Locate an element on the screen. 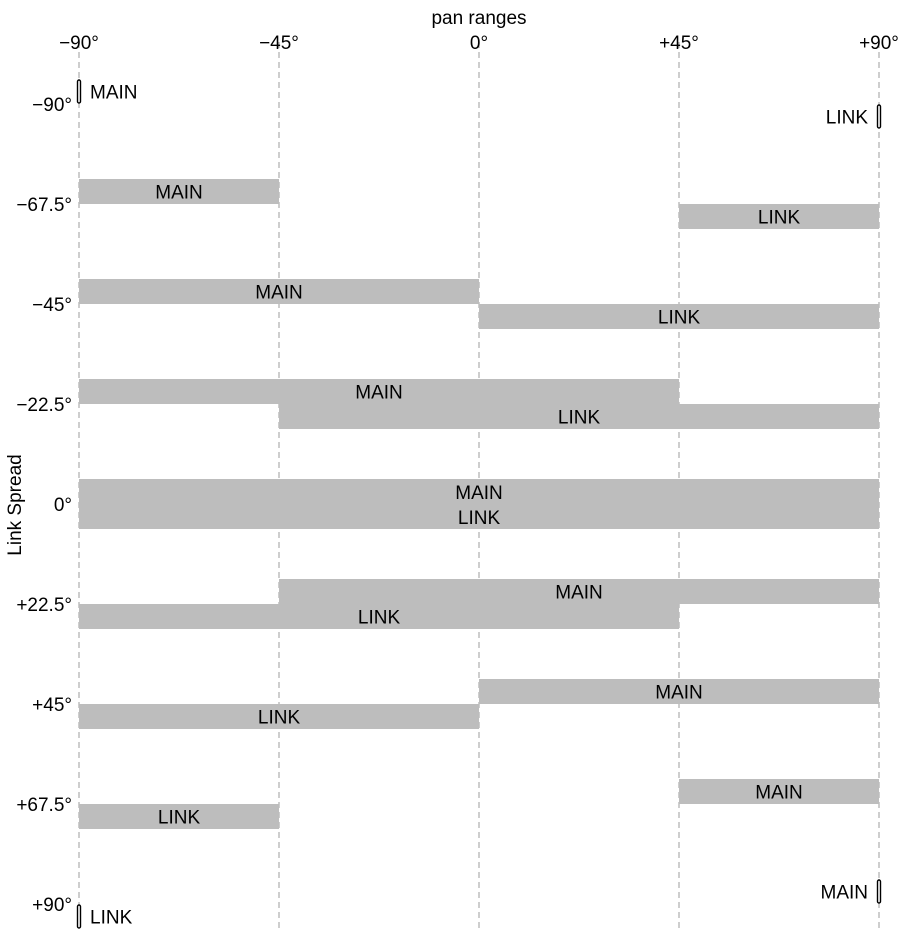  y-tick-label: +45° is located at coordinates (52, 705).